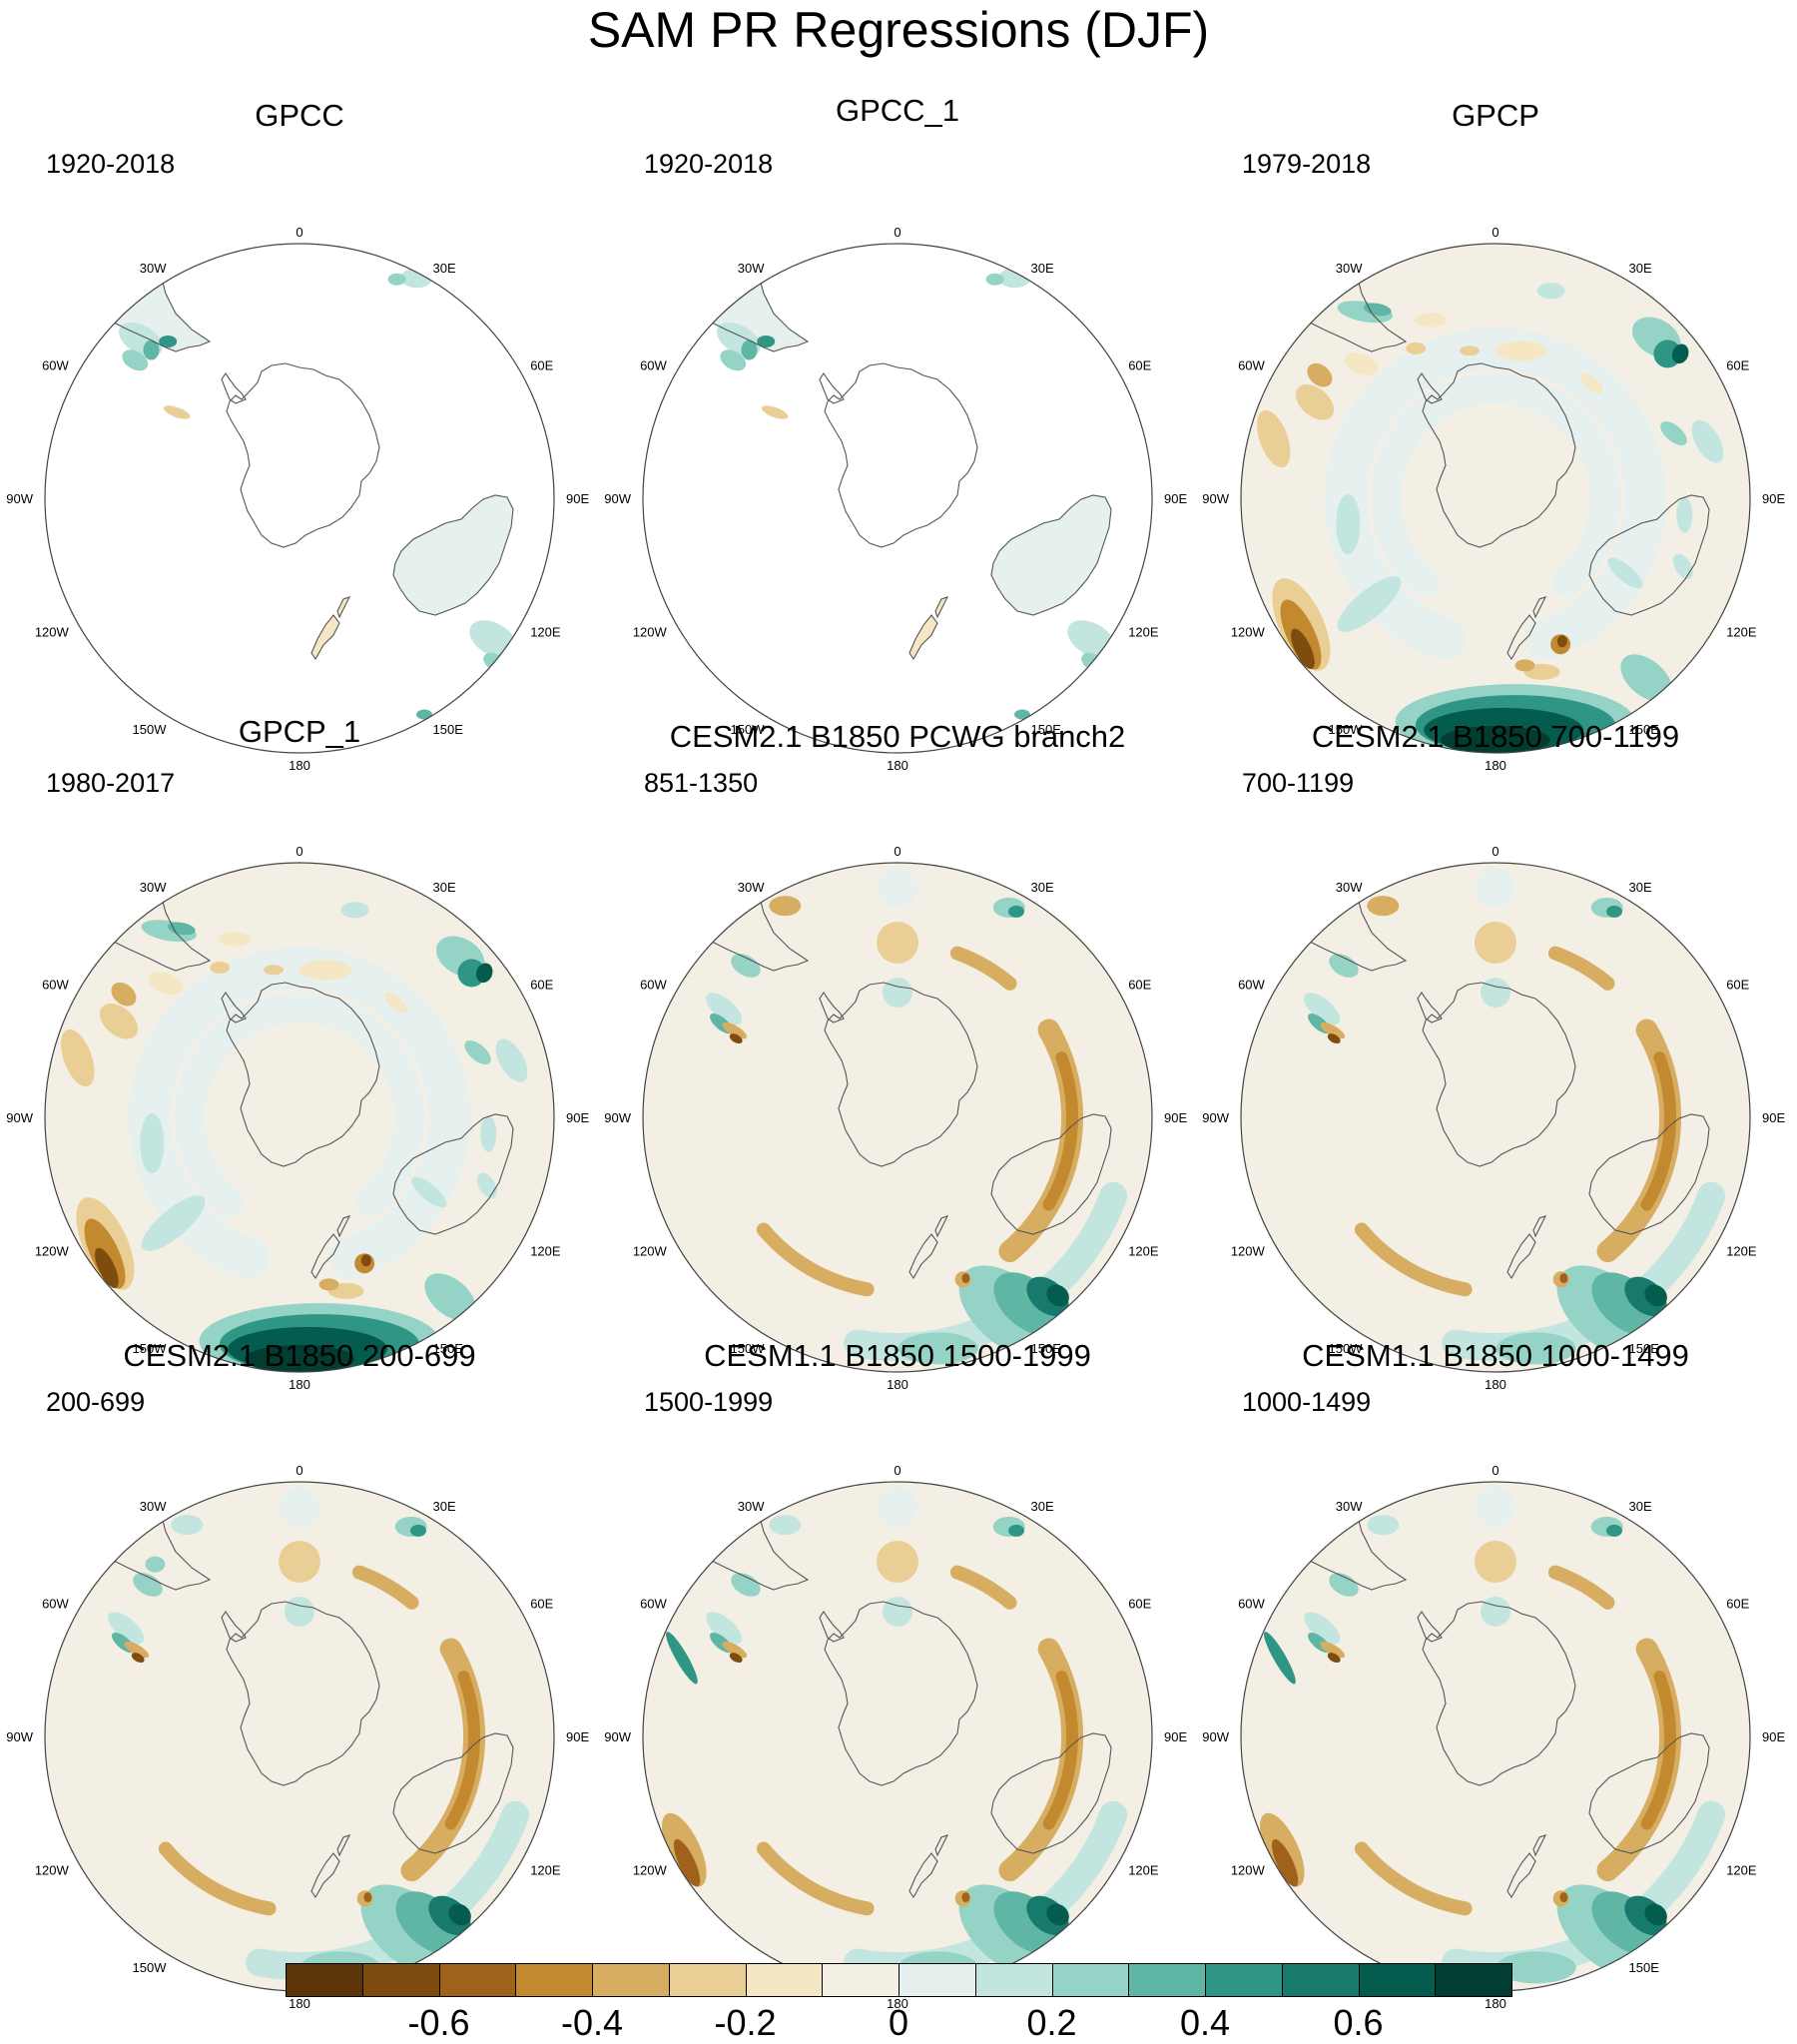 This screenshot has height=2044, width=1797. I want to click on panel-period: 1980-2017, so click(111, 783).